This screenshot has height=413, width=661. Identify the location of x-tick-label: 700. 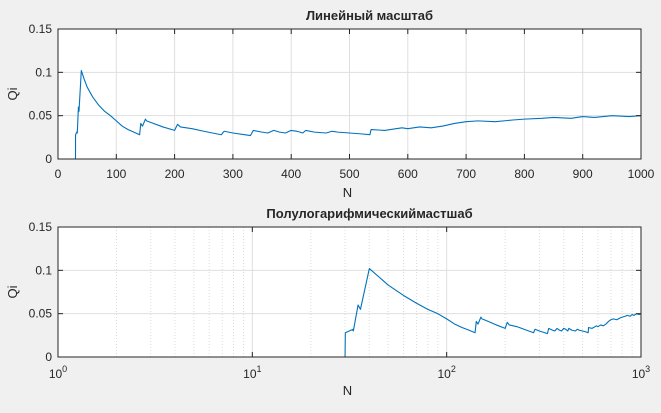
(466, 174).